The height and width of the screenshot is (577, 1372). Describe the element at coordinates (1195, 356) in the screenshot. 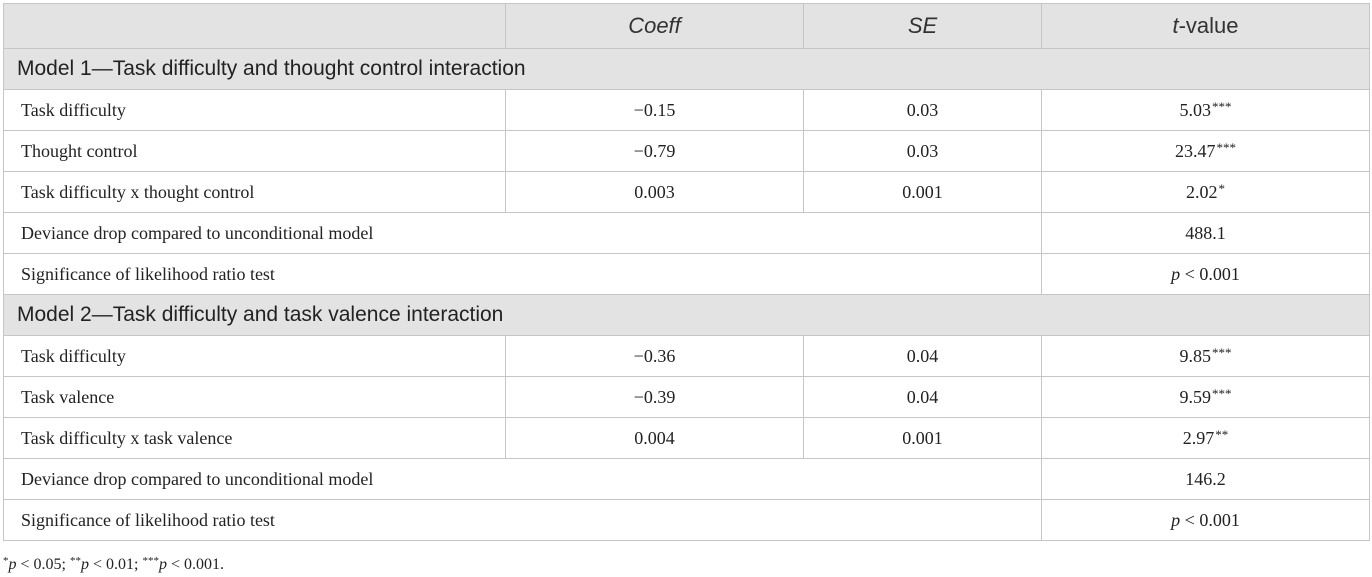

I see `t-value: 9.85` at that location.